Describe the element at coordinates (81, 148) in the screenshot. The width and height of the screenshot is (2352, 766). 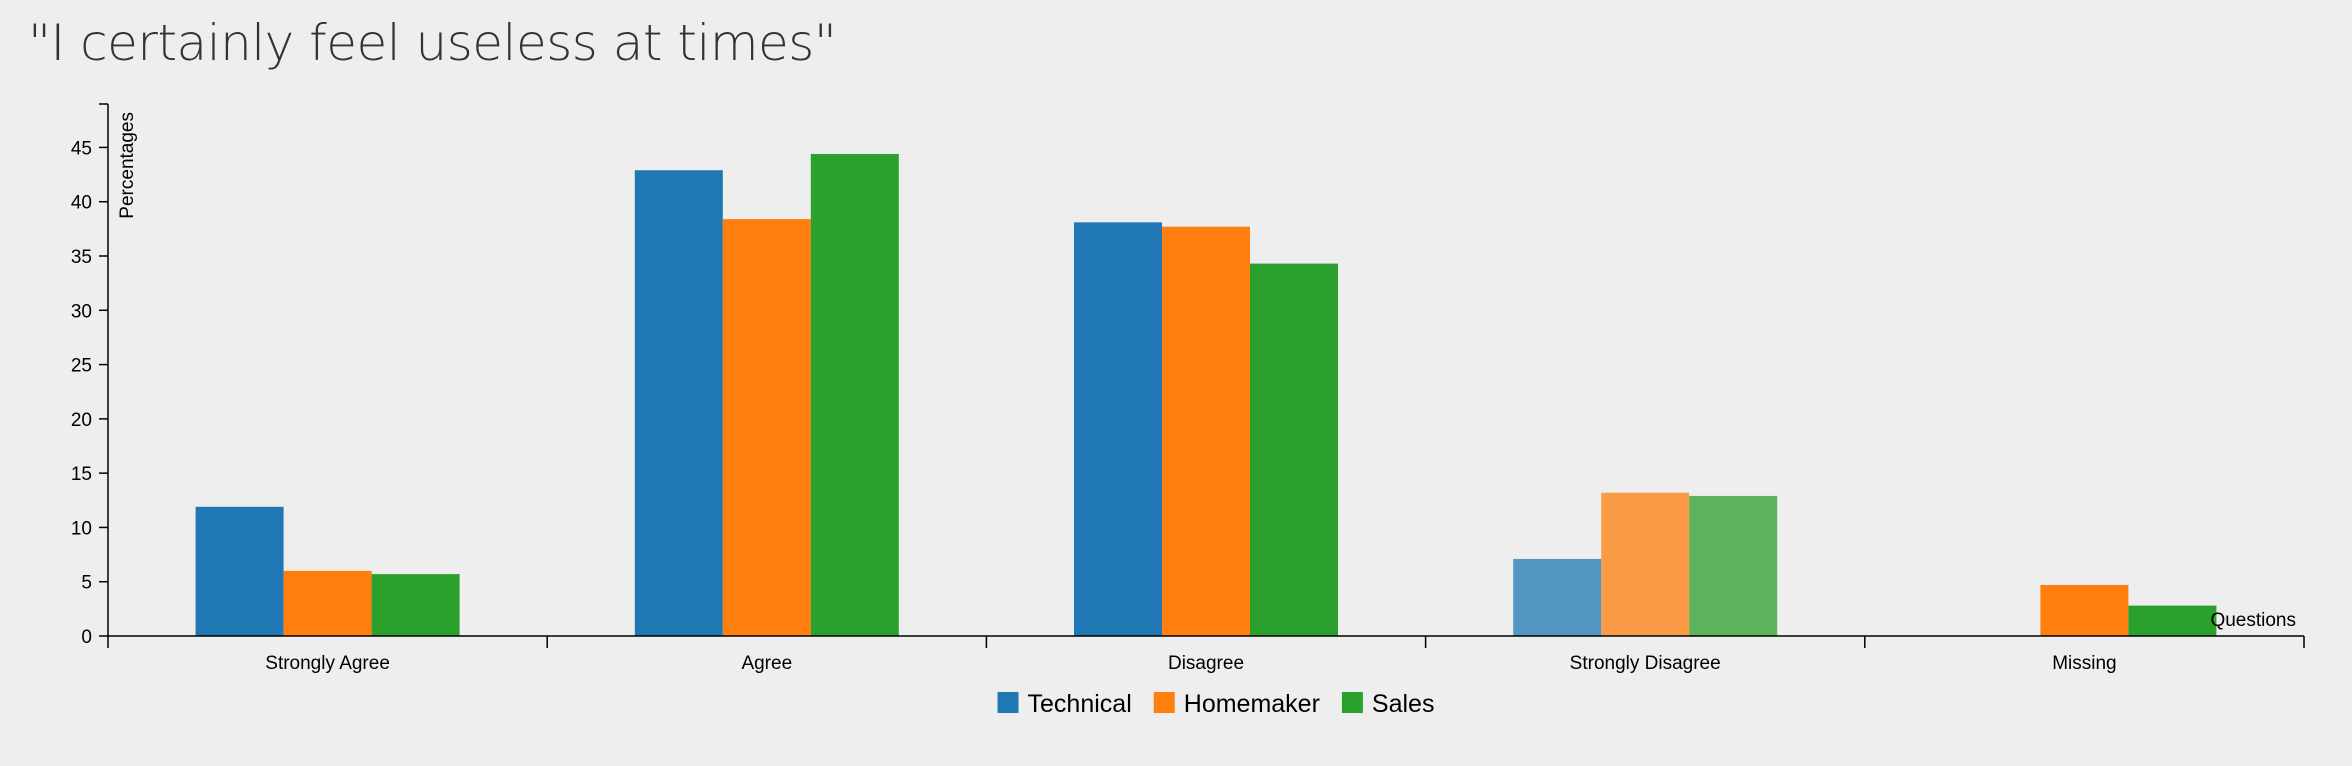
I see `y-tick-label-45: 45` at that location.